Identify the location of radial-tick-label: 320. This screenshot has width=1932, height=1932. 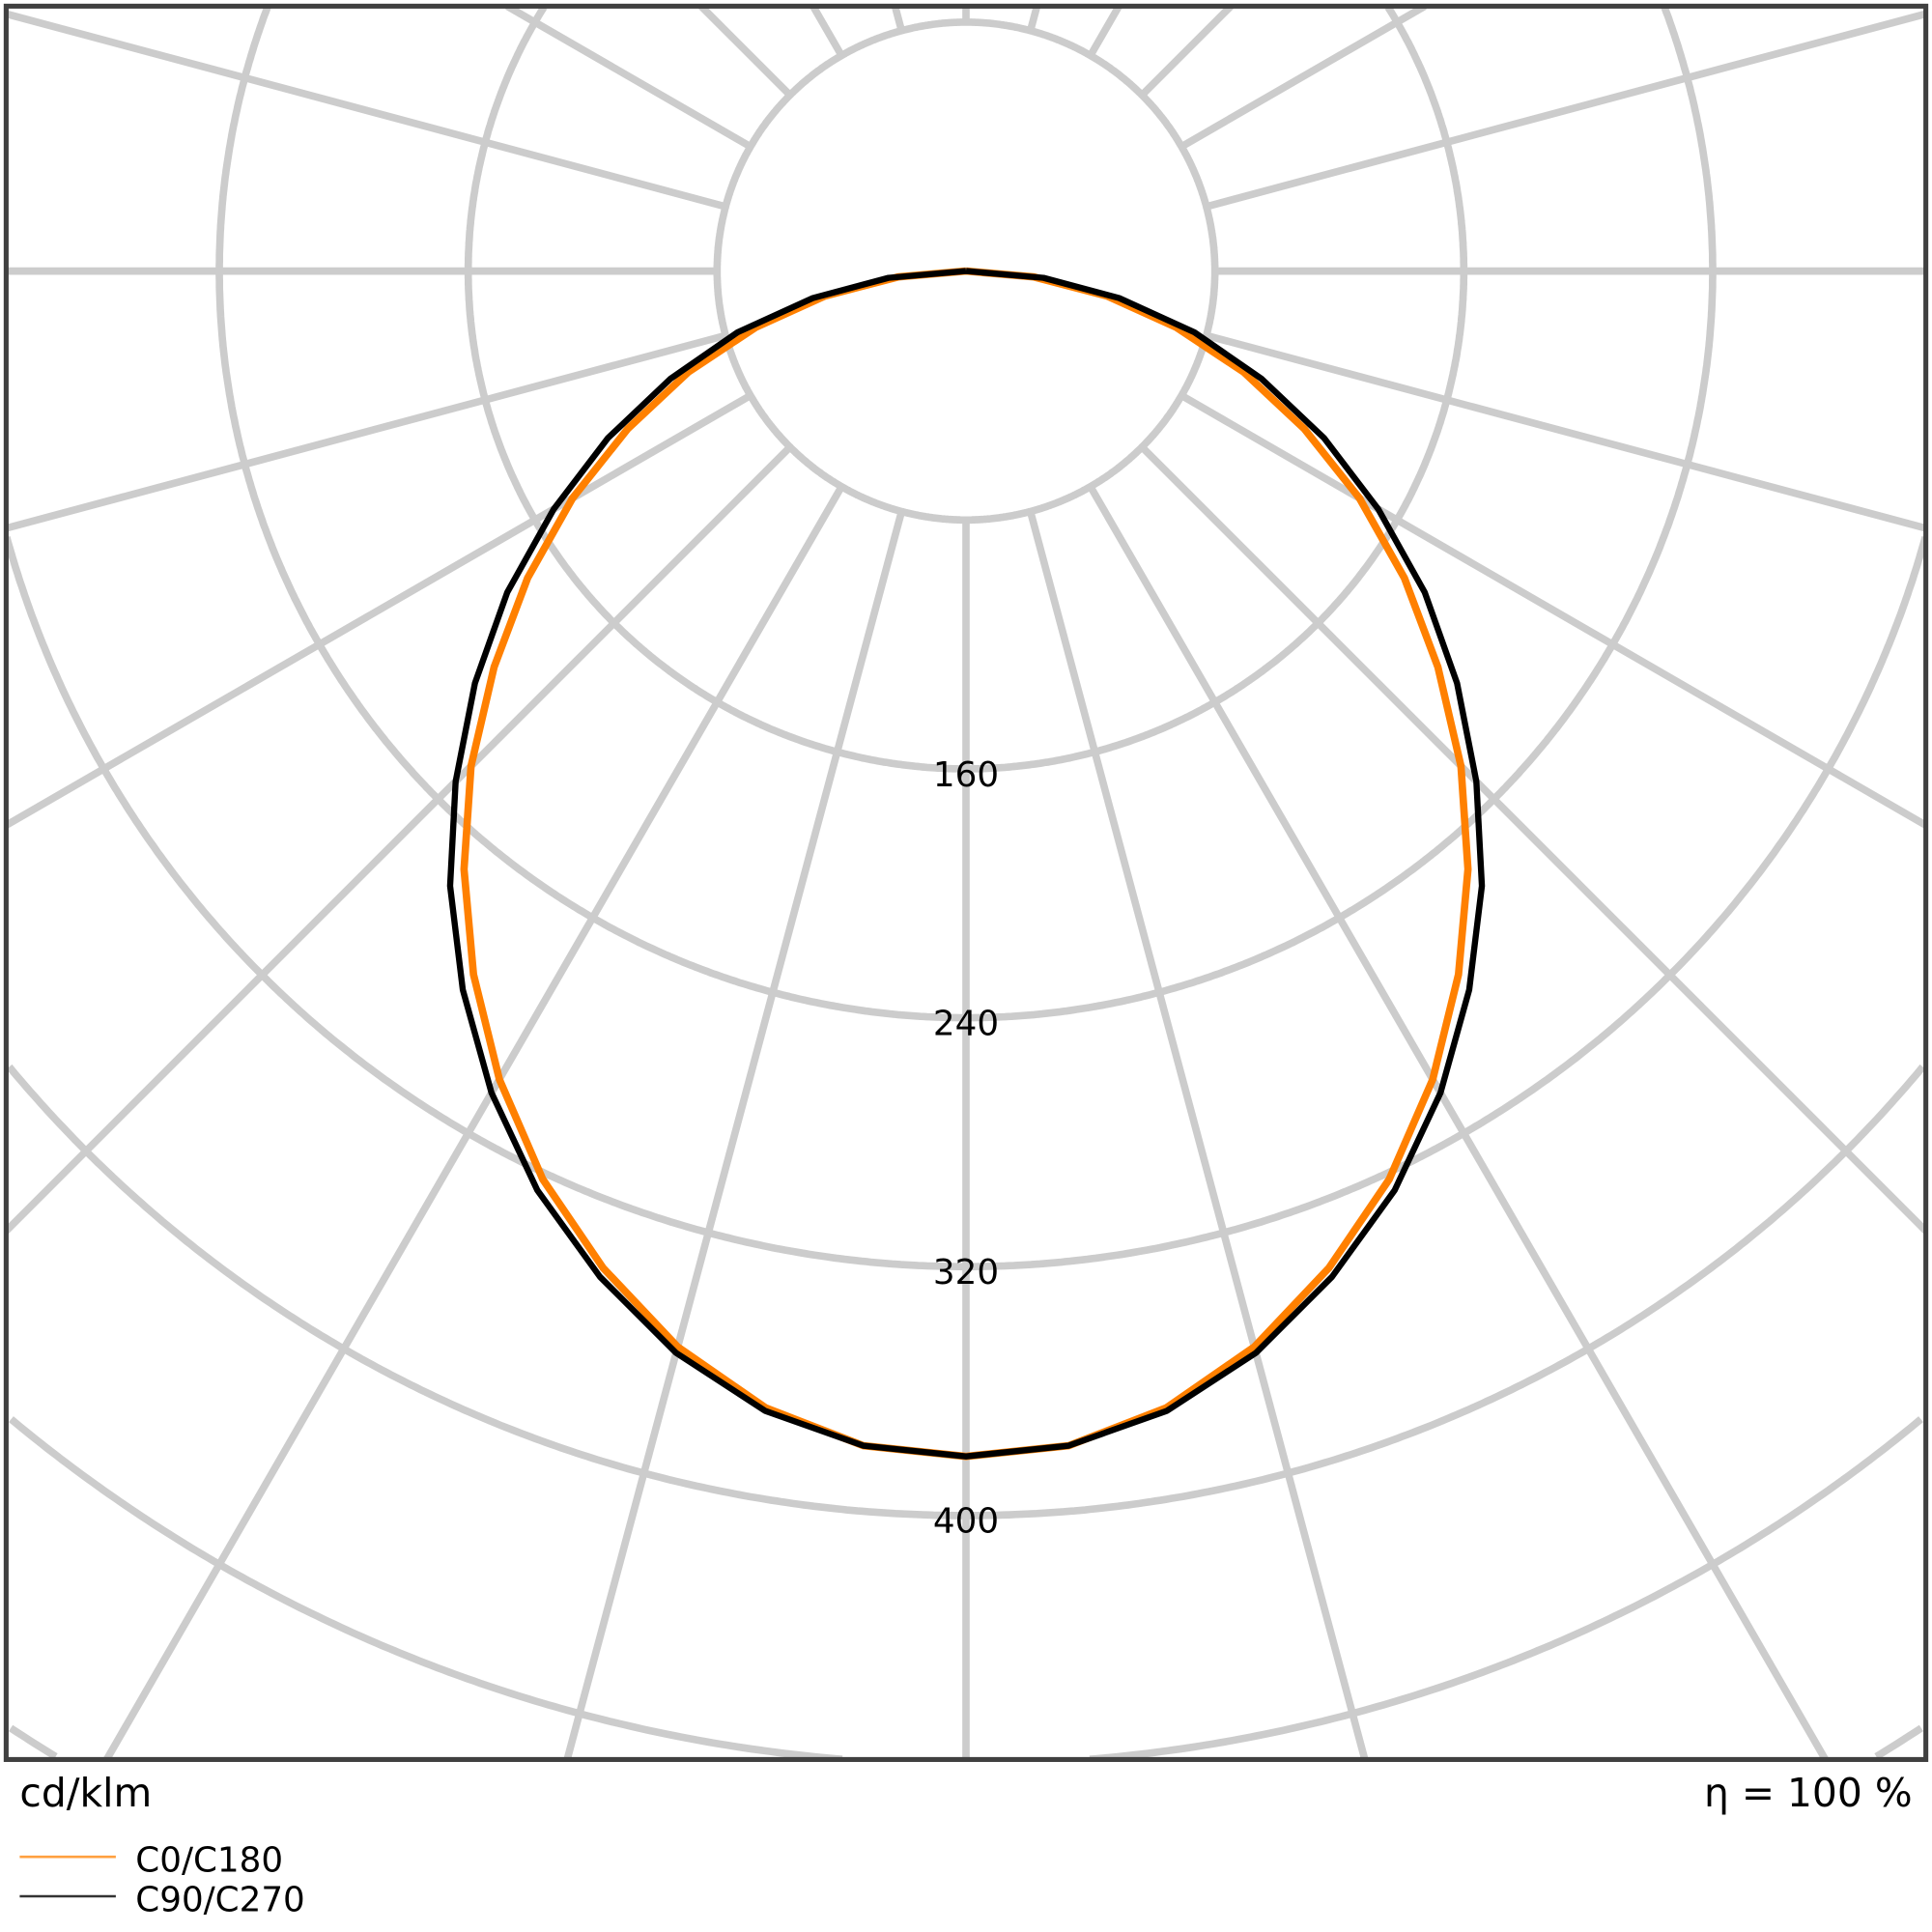
(966, 1273).